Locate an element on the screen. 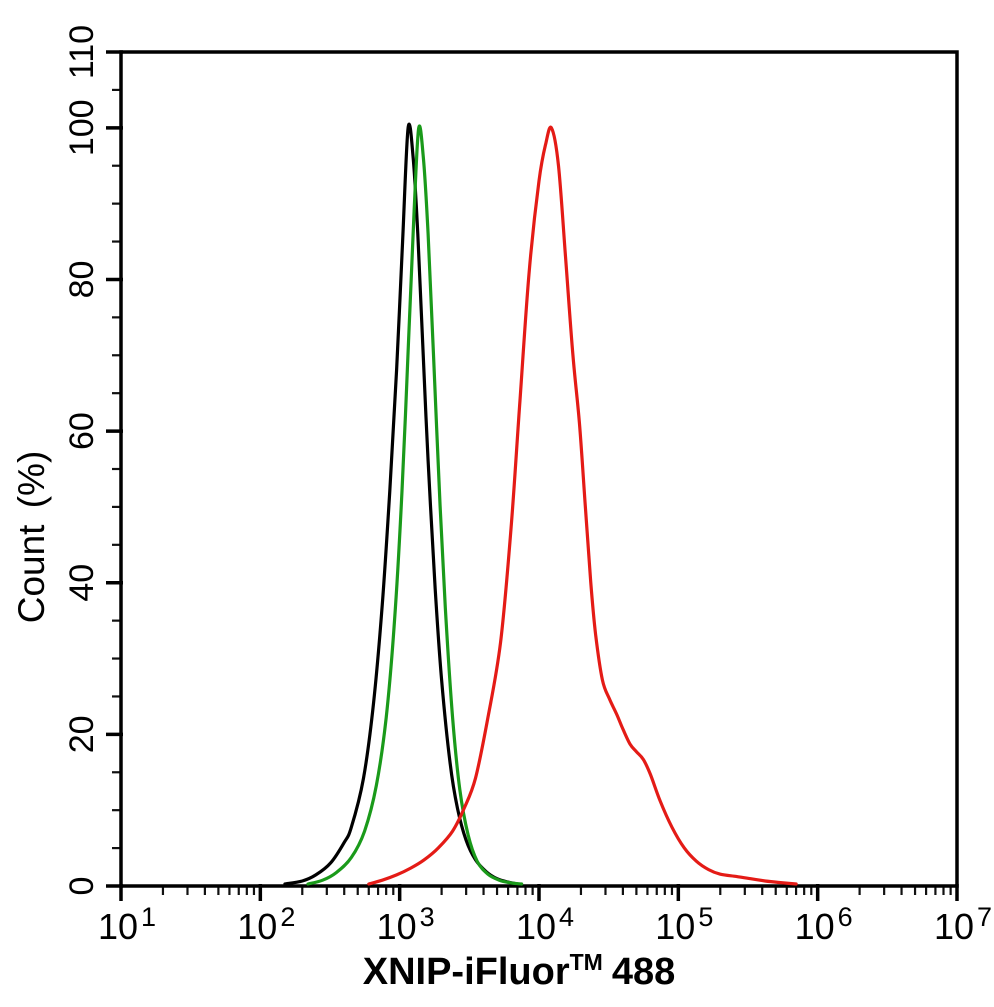 The height and width of the screenshot is (1007, 994). y-tick-label: 80 is located at coordinates (82, 280).